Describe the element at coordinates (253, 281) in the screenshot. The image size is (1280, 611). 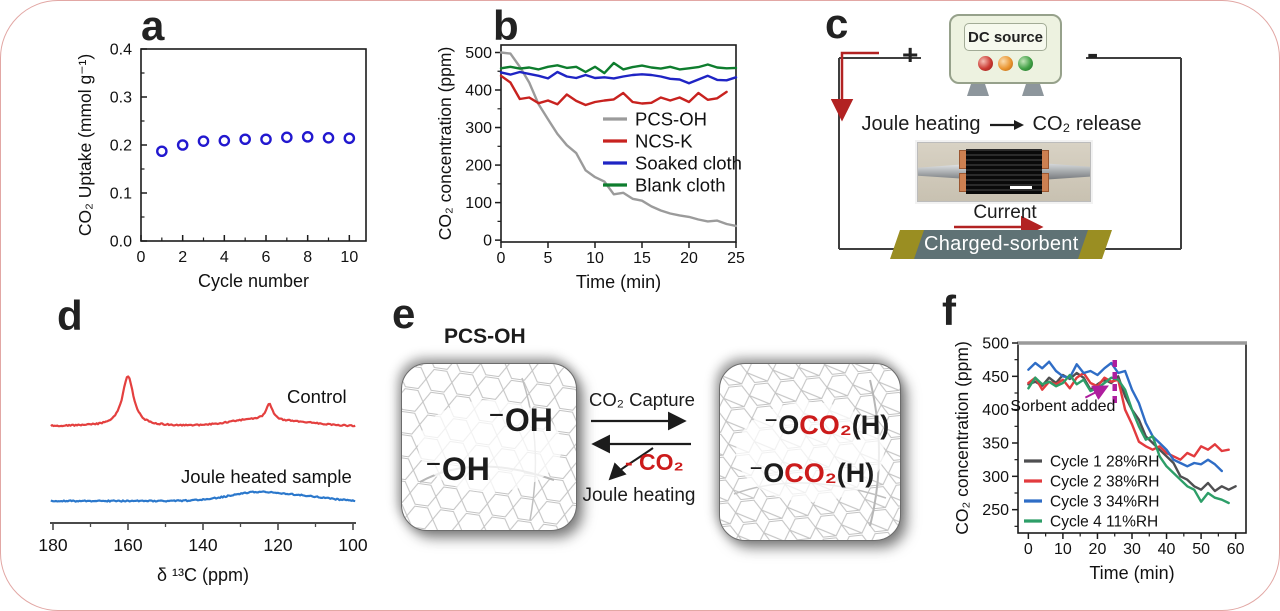
I see `svg-text: Cycle number` at that location.